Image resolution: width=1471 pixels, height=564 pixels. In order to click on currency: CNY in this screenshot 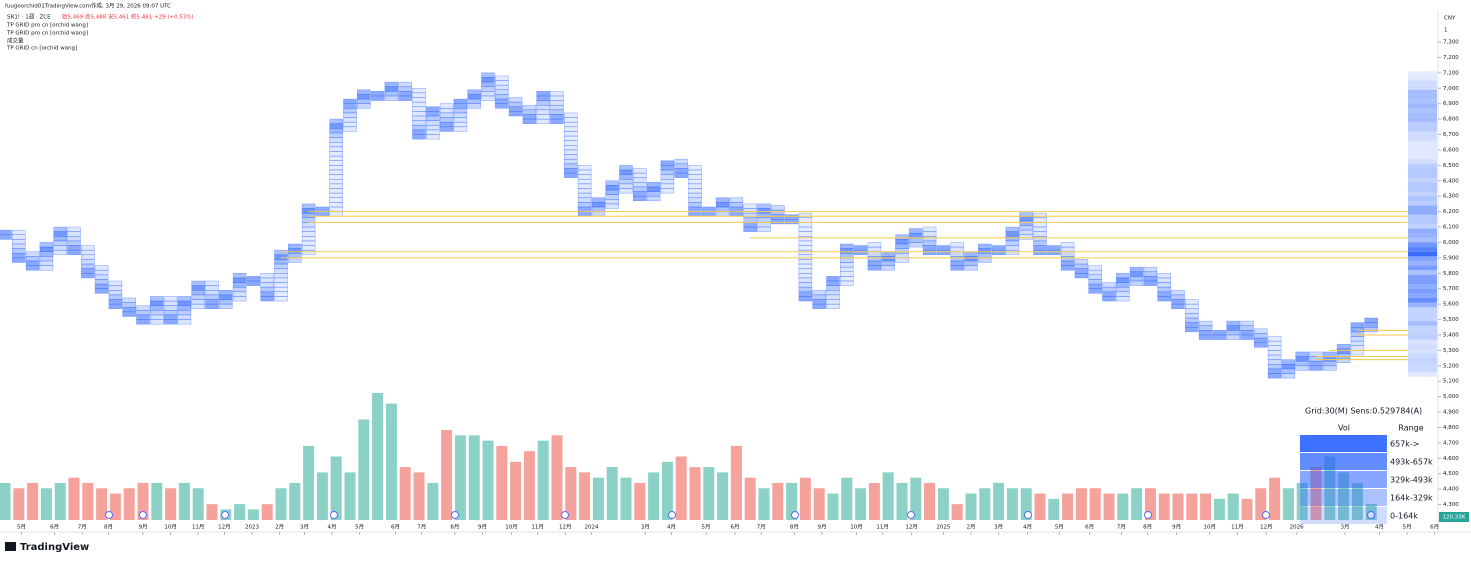, I will do `click(1450, 19)`.